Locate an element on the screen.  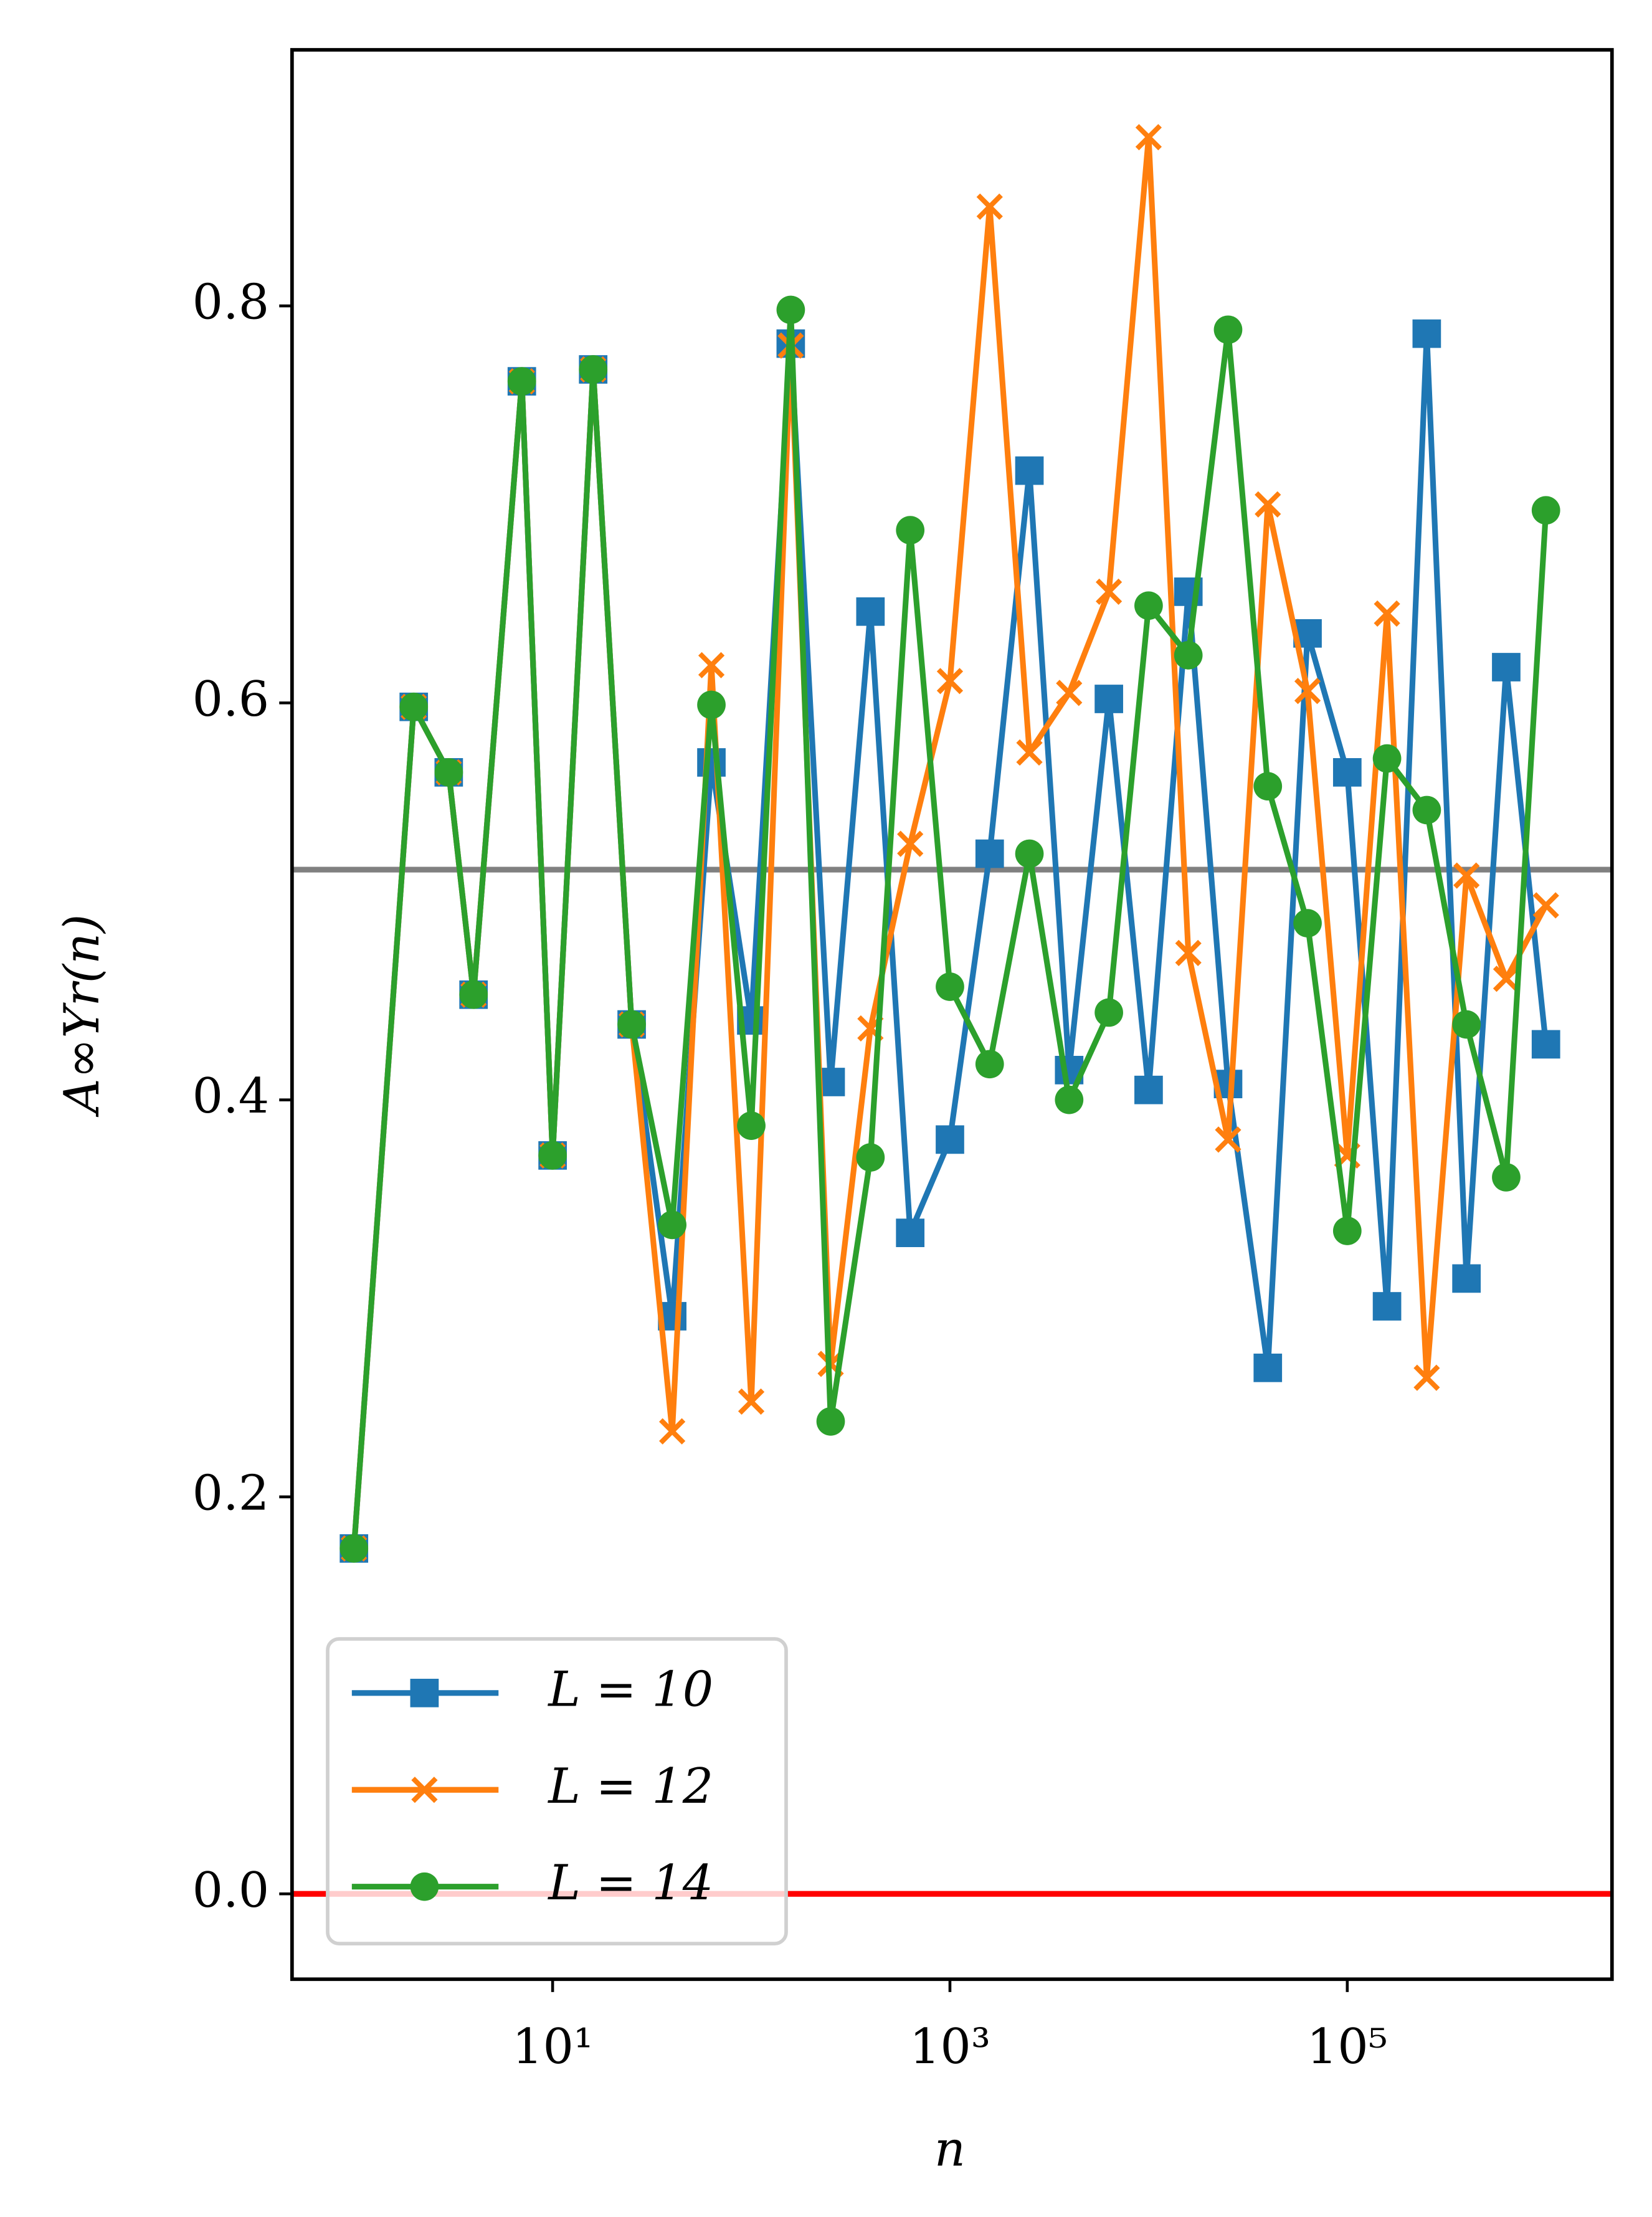
legend-box is located at coordinates (557, 1791).